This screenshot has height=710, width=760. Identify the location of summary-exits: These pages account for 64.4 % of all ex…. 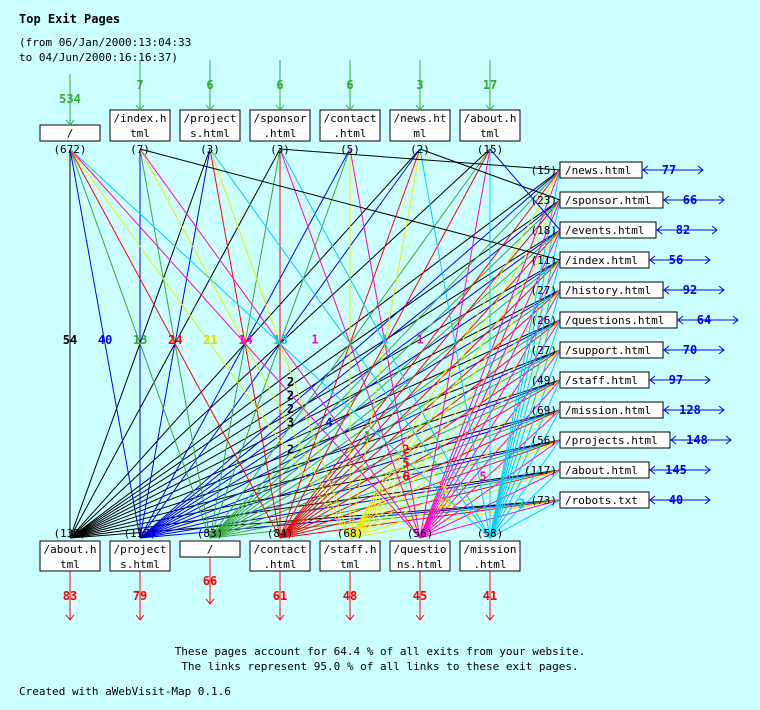
(380, 651).